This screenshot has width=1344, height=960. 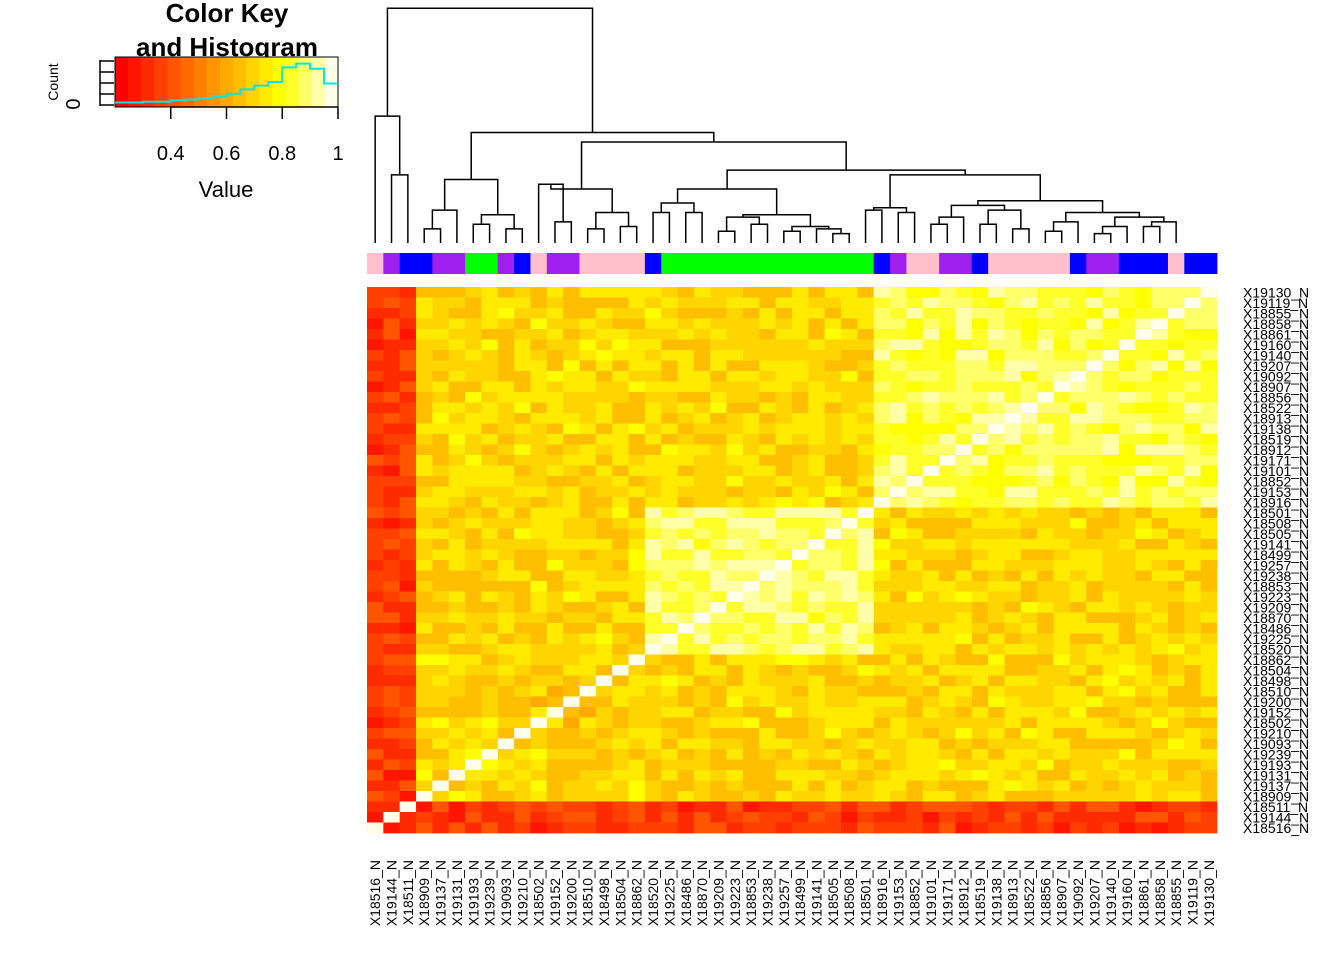 I want to click on row-label: X18510_N, so click(x=1276, y=691).